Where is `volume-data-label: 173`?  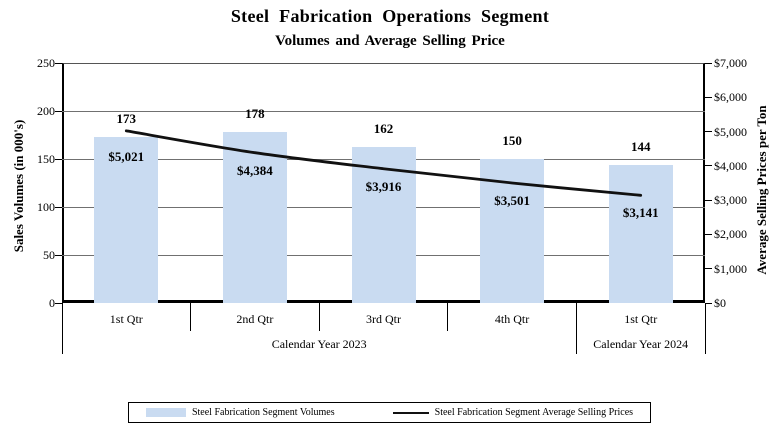 volume-data-label: 173 is located at coordinates (126, 118).